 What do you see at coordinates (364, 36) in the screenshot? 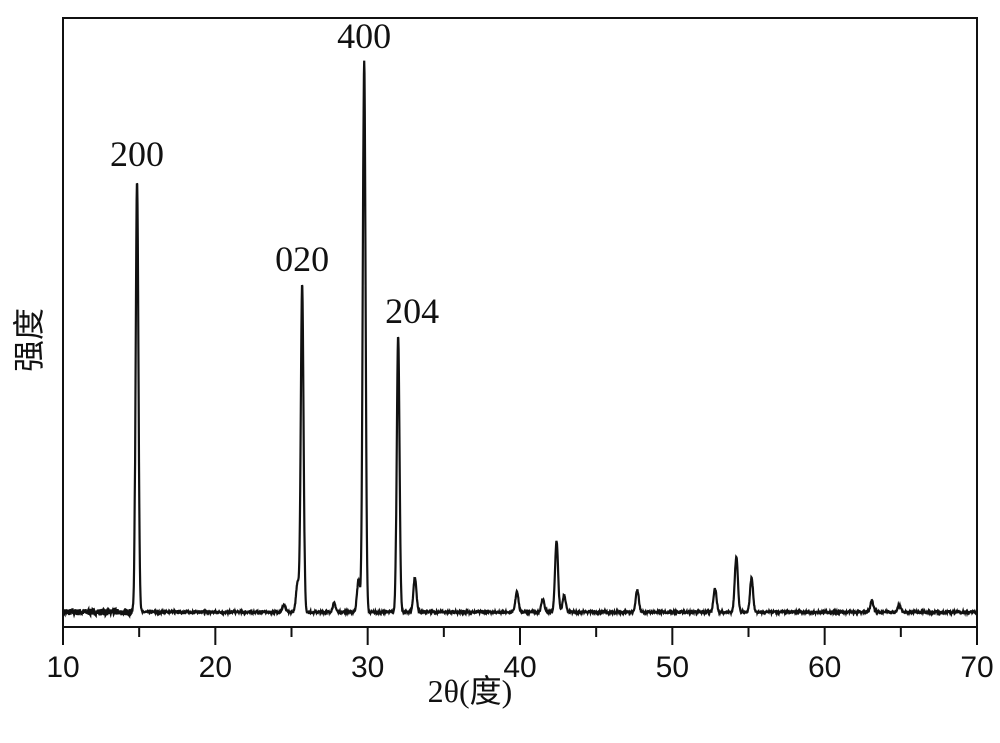
I see `peak-label: 400` at bounding box center [364, 36].